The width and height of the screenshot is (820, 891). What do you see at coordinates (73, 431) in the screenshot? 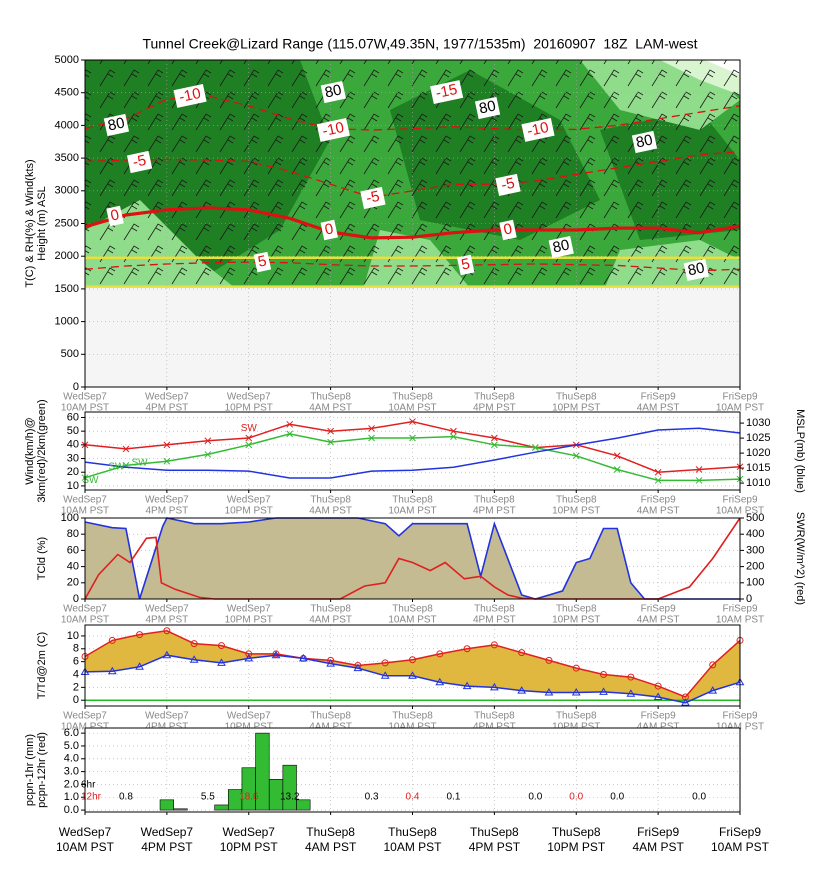
I see `y-tick-label: 50` at bounding box center [73, 431].